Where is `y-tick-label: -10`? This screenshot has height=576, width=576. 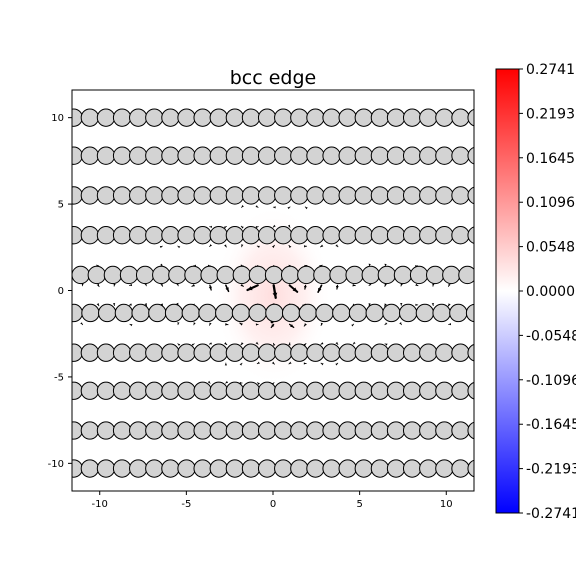
y-tick-label: -10 is located at coordinates (56, 464).